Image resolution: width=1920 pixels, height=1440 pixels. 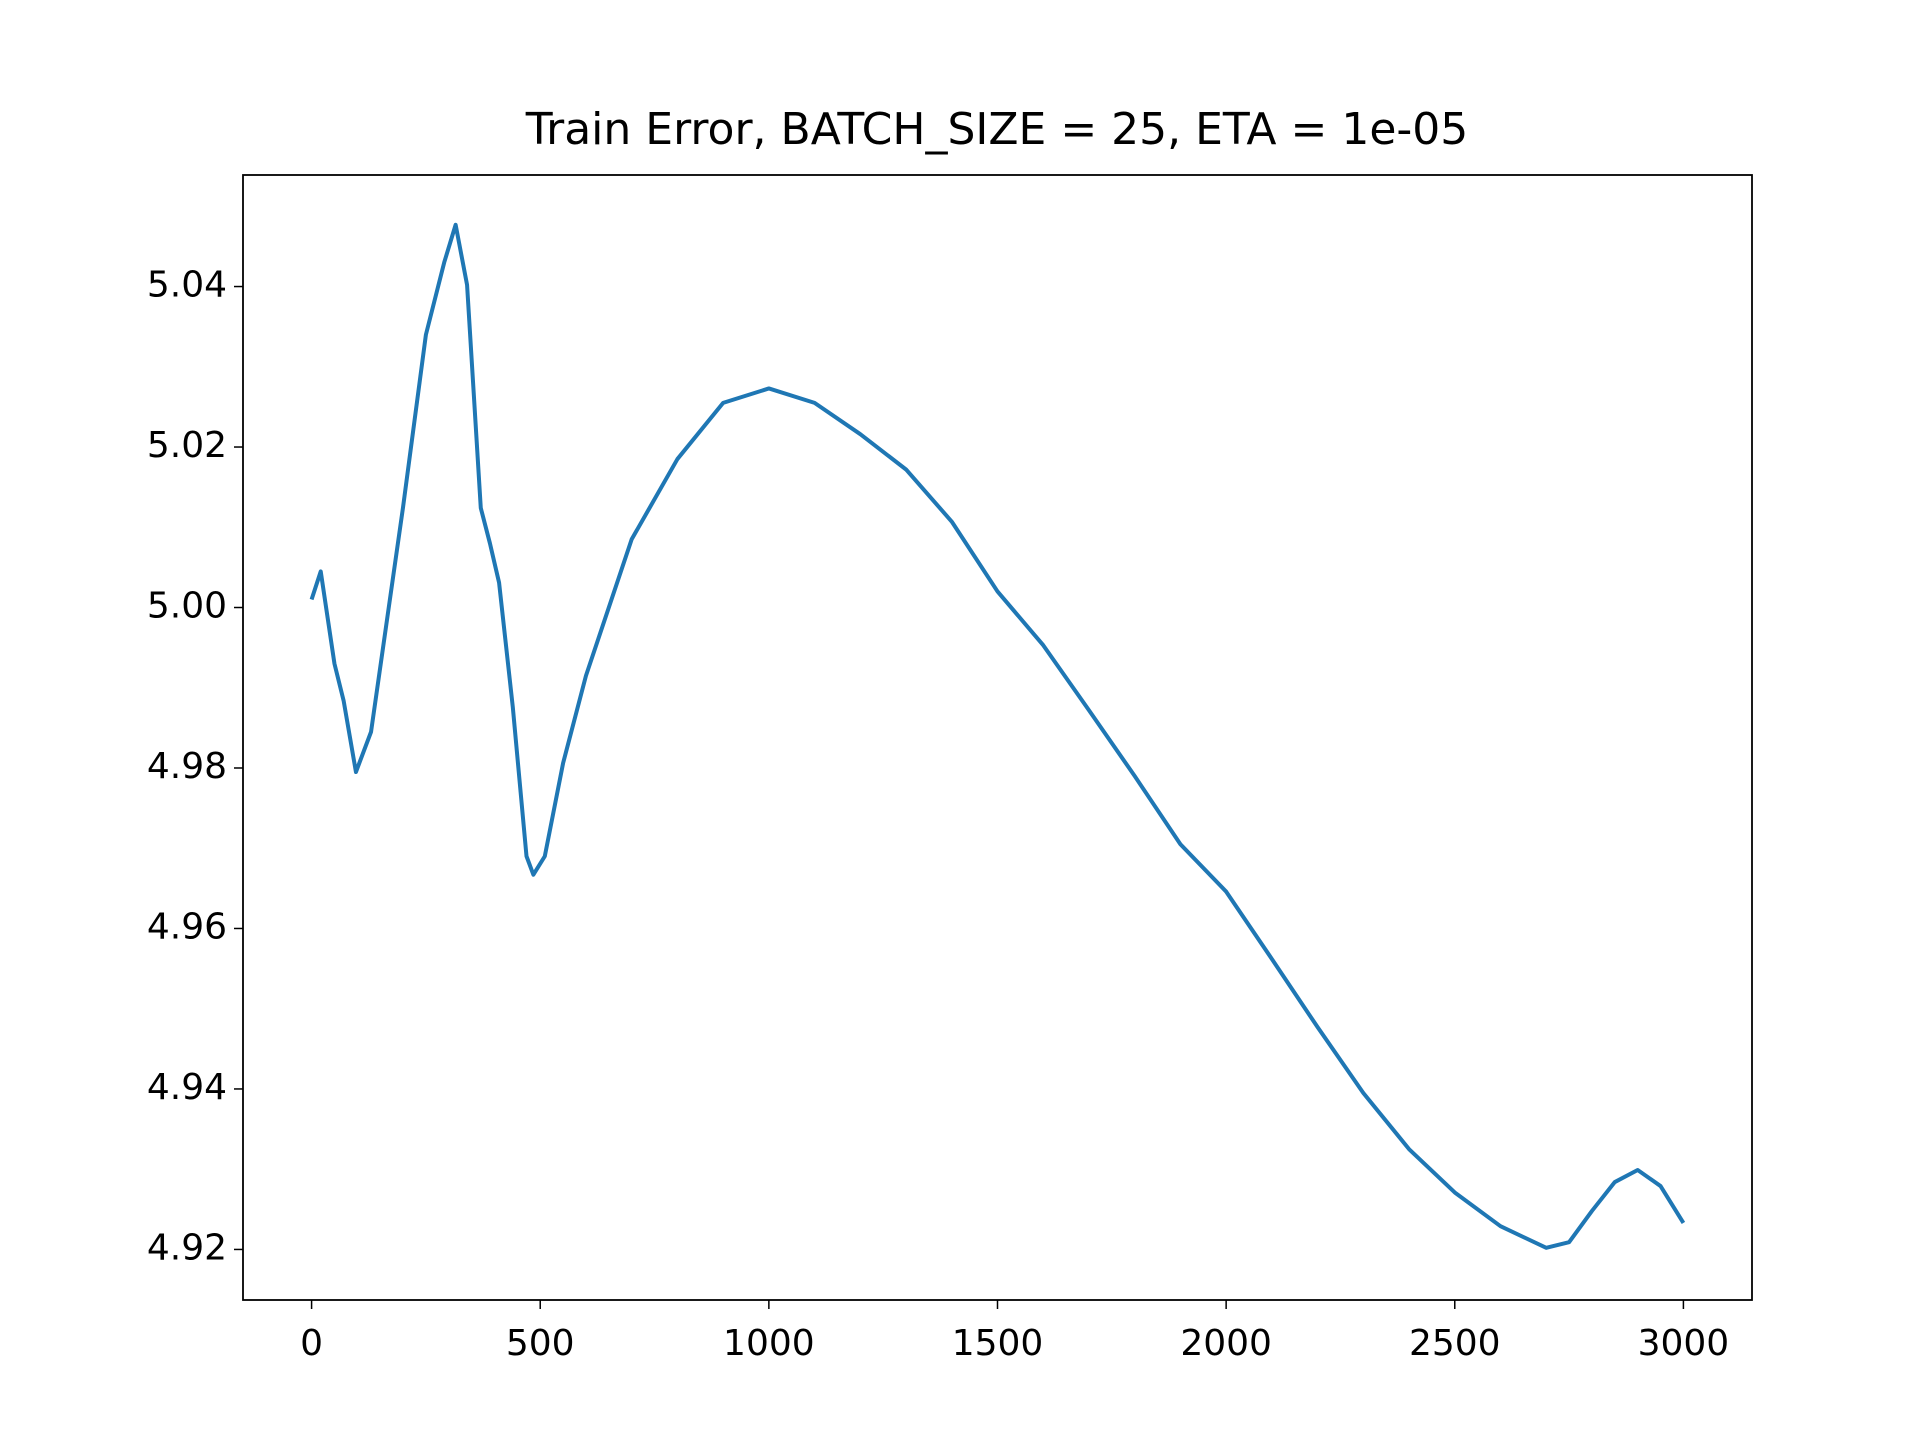 I want to click on y-tick-label: 5.04, so click(x=187, y=285).